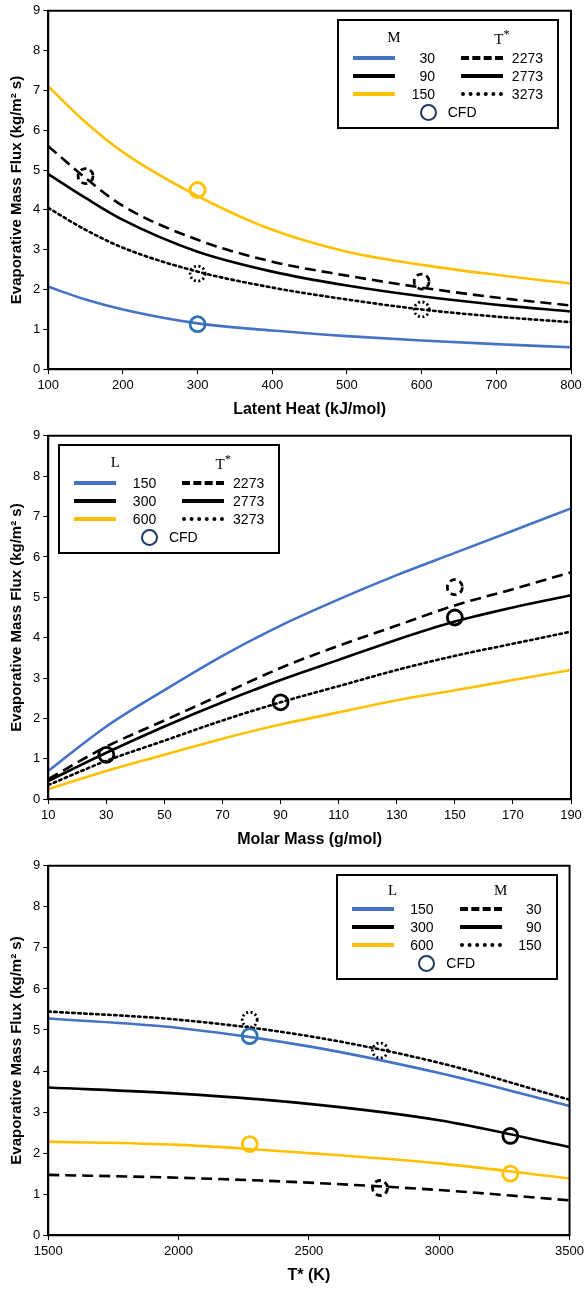 The width and height of the screenshot is (587, 1291). Describe the element at coordinates (339, 814) in the screenshot. I see `x-tick-label: 110` at that location.